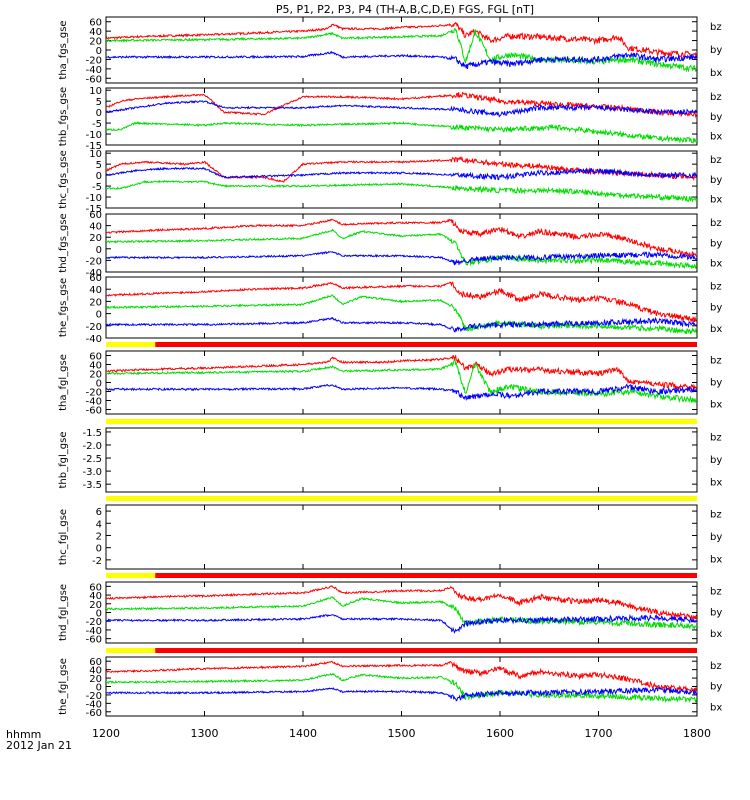  Describe the element at coordinates (99, 165) in the screenshot. I see `y-tick-label: 5` at that location.